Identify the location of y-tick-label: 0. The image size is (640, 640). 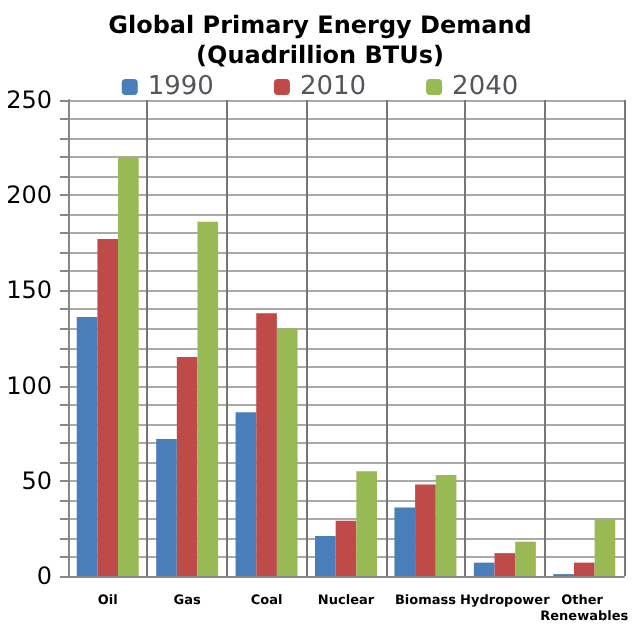
(44, 576).